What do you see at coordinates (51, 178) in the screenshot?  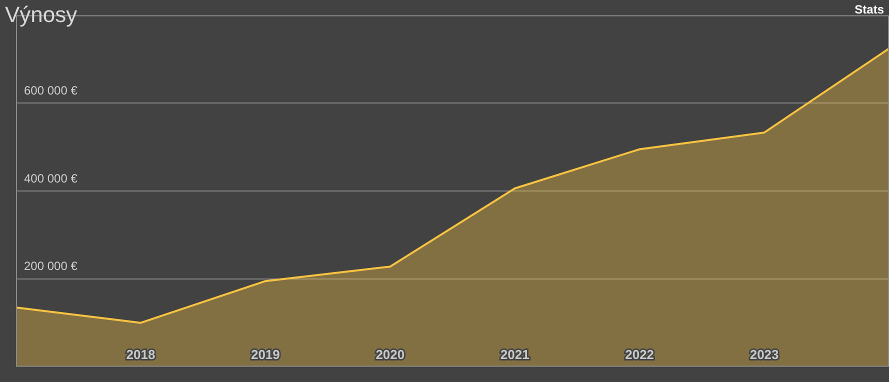 I see `y-tick-label: 400 000 €` at bounding box center [51, 178].